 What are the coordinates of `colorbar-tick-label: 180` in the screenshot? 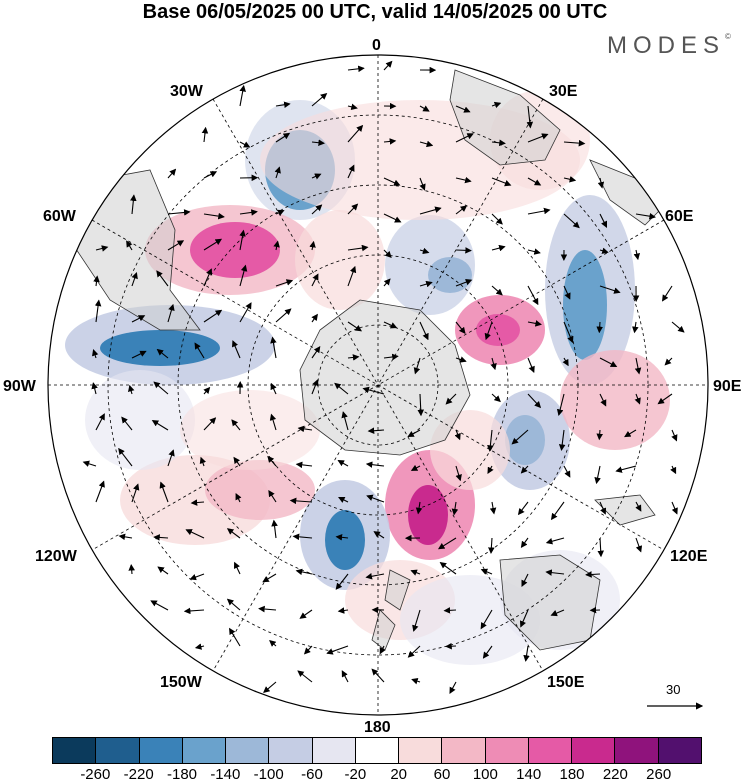 It's located at (572, 774).